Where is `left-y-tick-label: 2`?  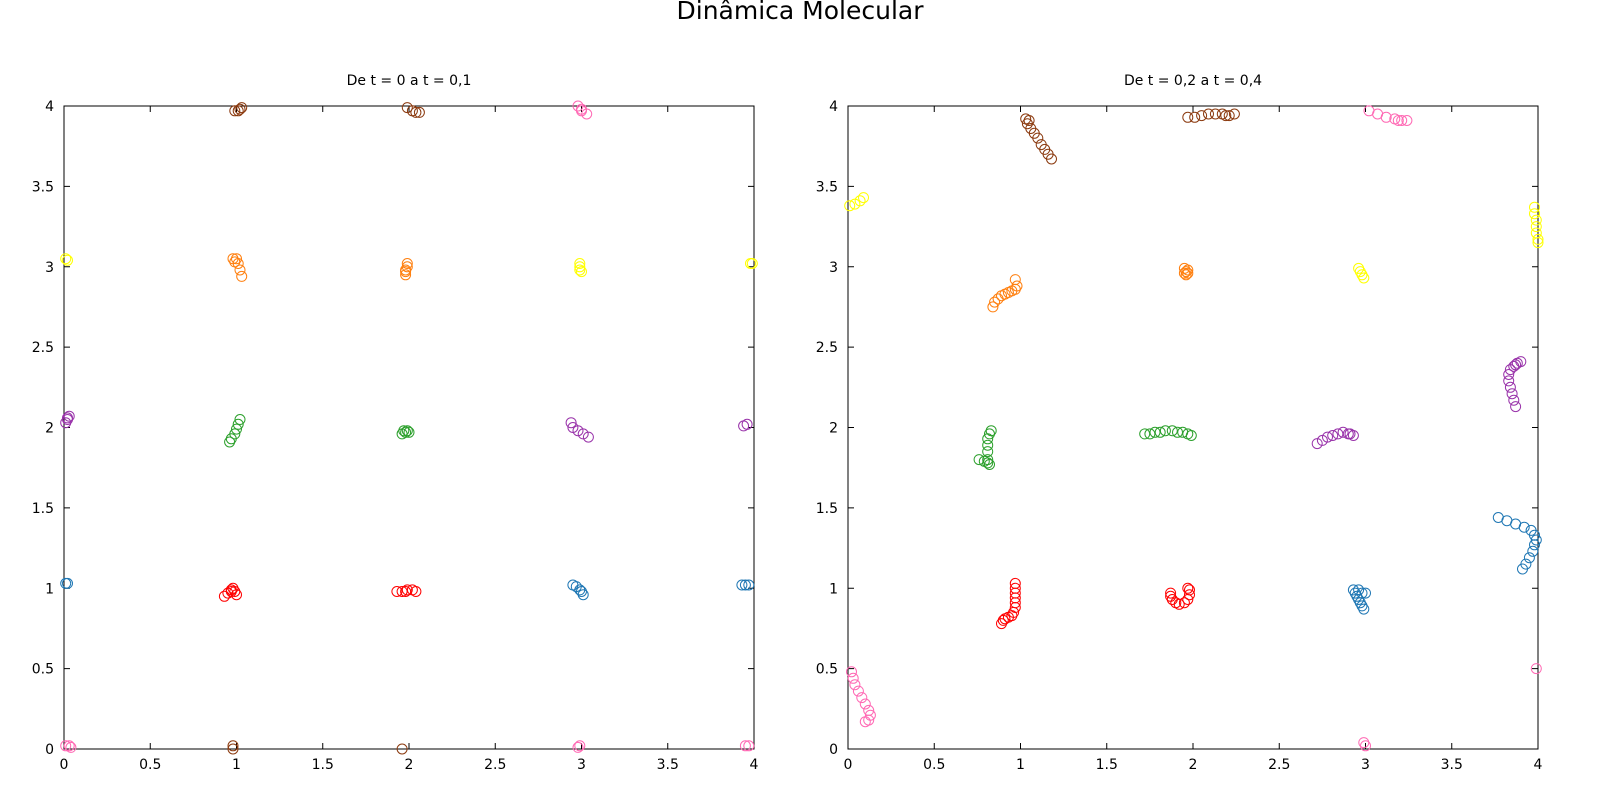
left-y-tick-label: 2 is located at coordinates (49, 429).